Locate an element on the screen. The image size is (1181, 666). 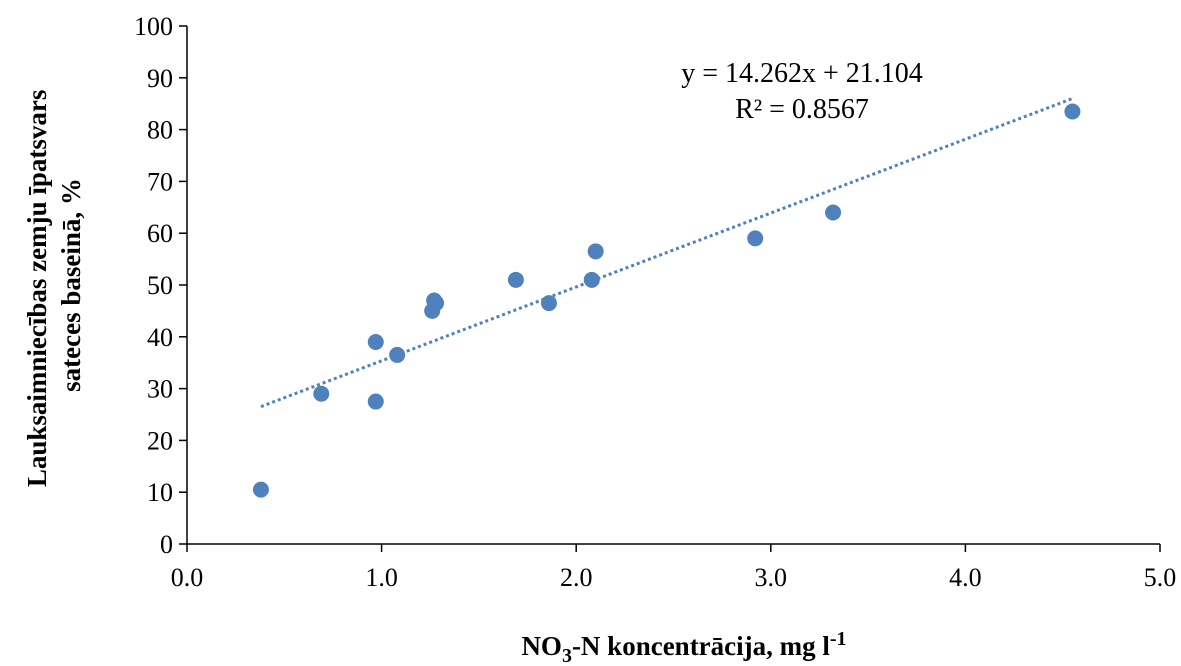
y-axis-title-line-2: sateces baseinā, % is located at coordinates (71, 285).